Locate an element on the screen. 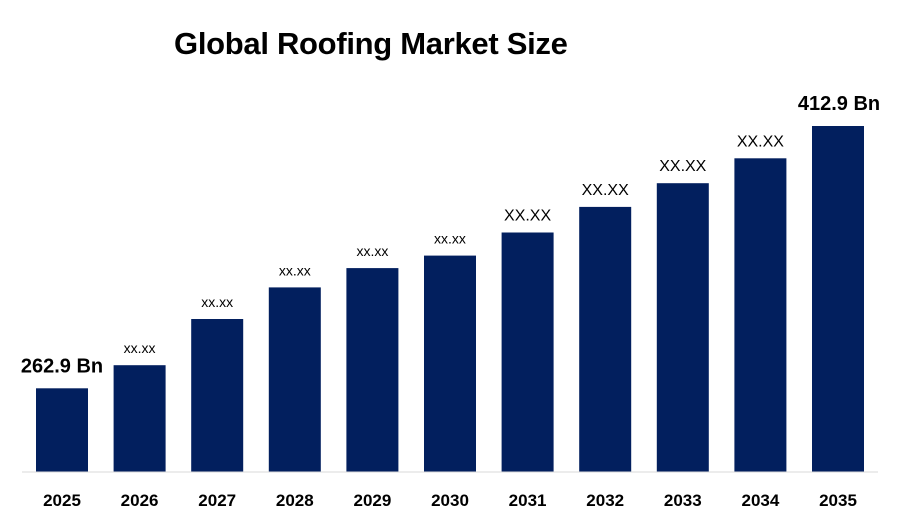 The height and width of the screenshot is (525, 900). bar-2028 is located at coordinates (294, 379).